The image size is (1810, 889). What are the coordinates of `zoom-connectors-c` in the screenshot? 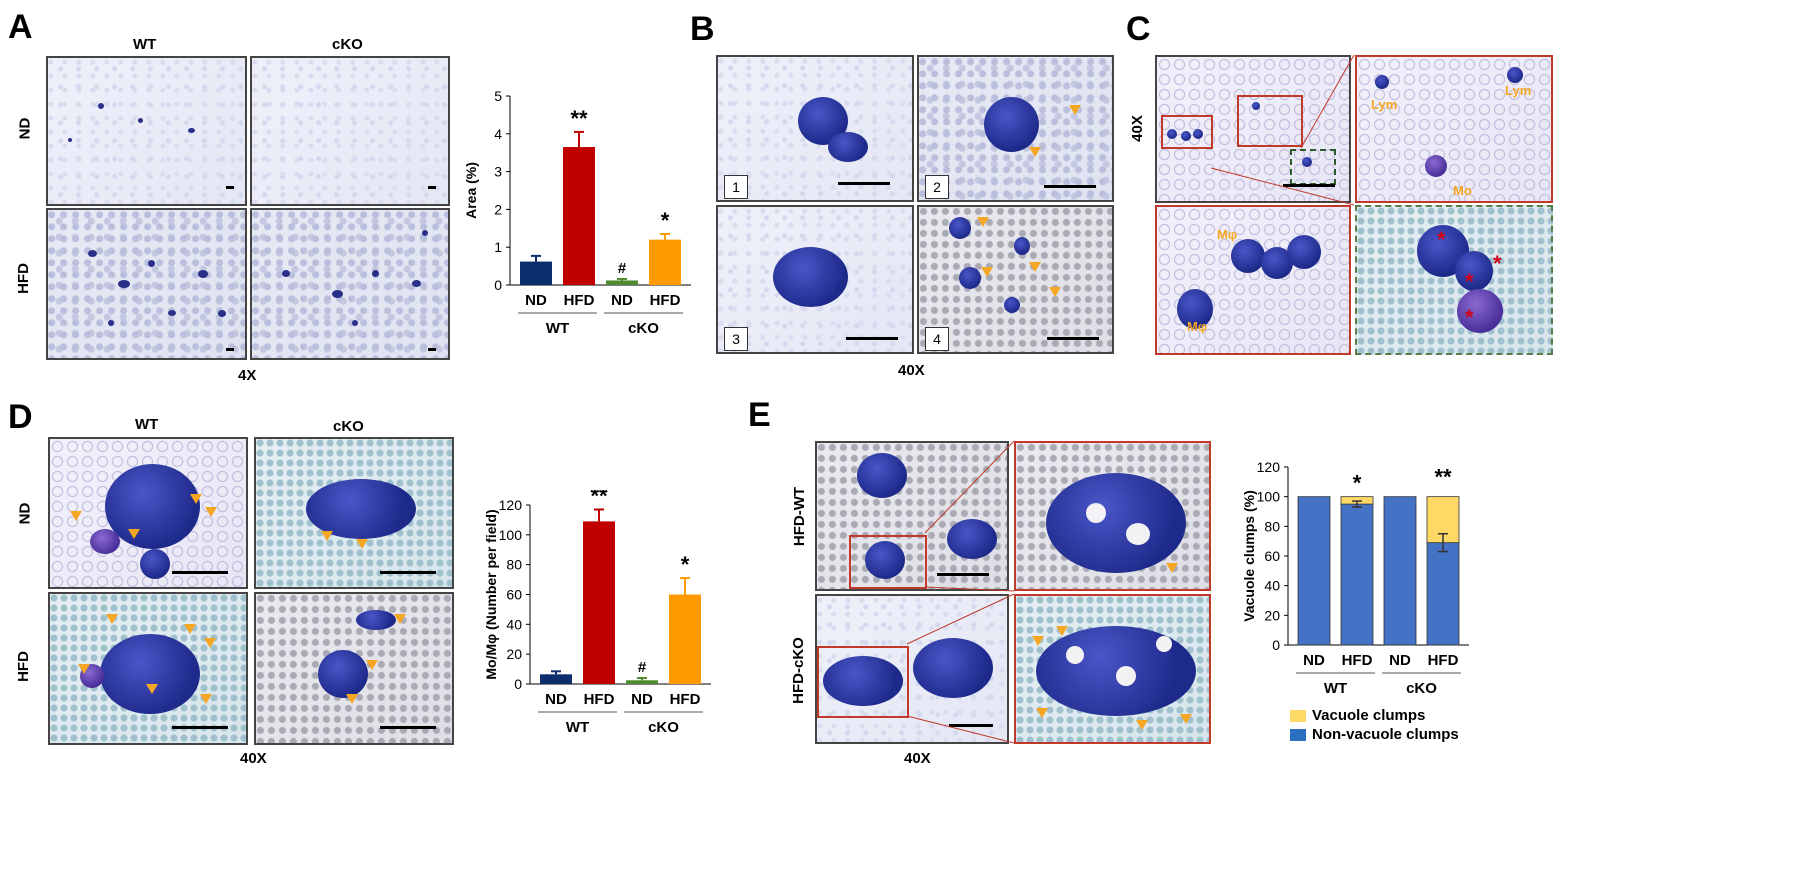 It's located at (1282, 130).